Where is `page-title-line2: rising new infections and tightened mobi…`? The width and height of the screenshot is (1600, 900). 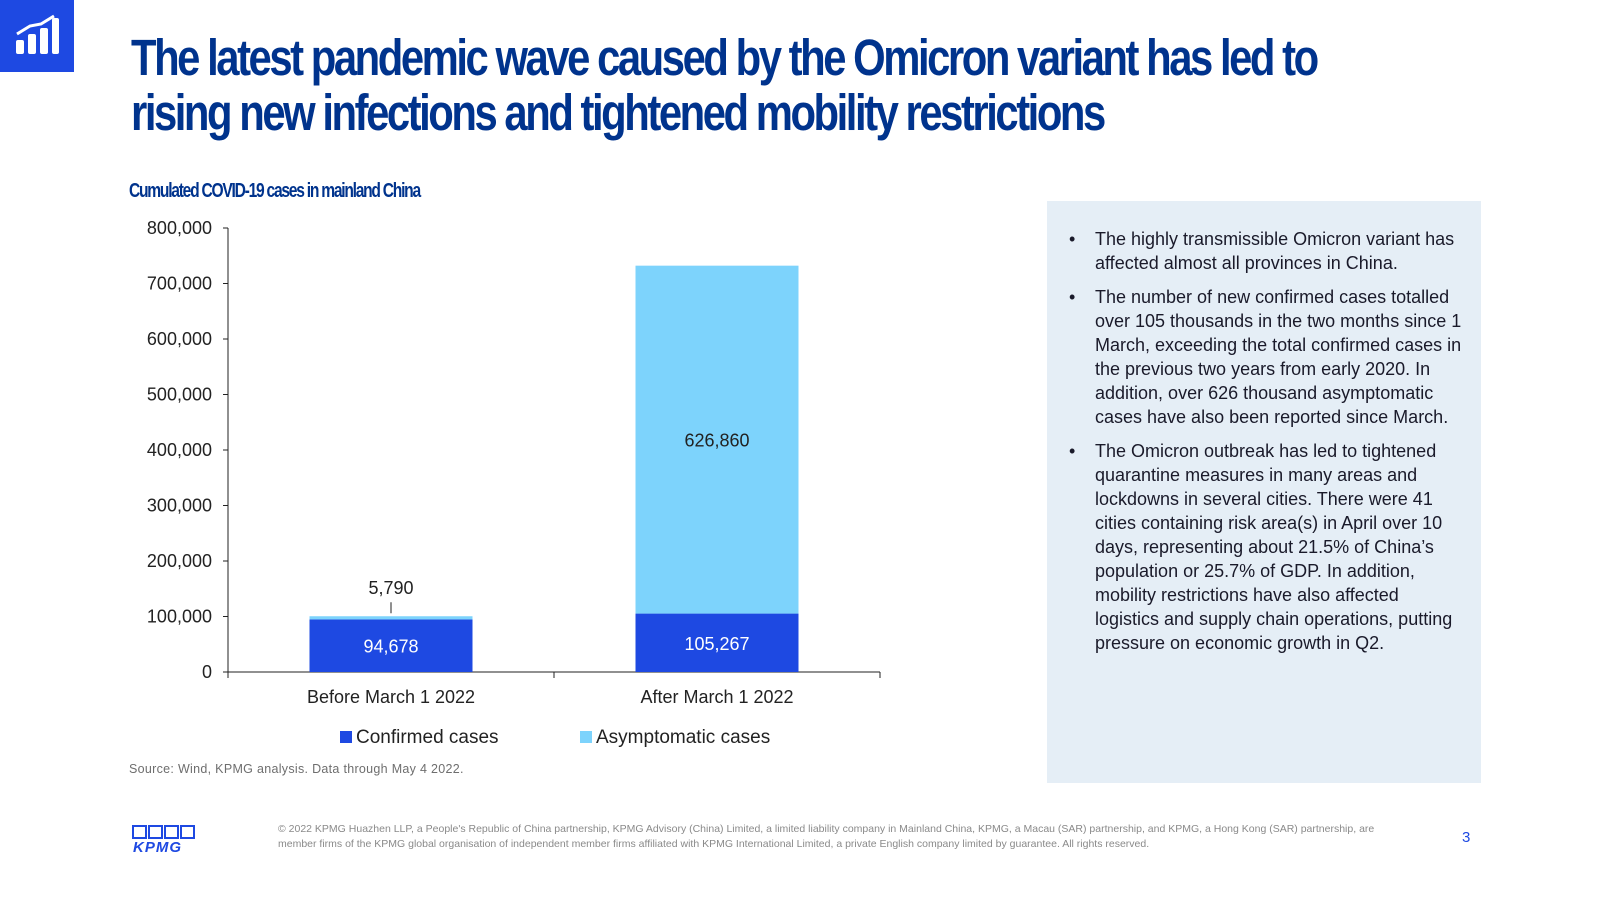
page-title-line2: rising new infections and tightened mobi… is located at coordinates (618, 112).